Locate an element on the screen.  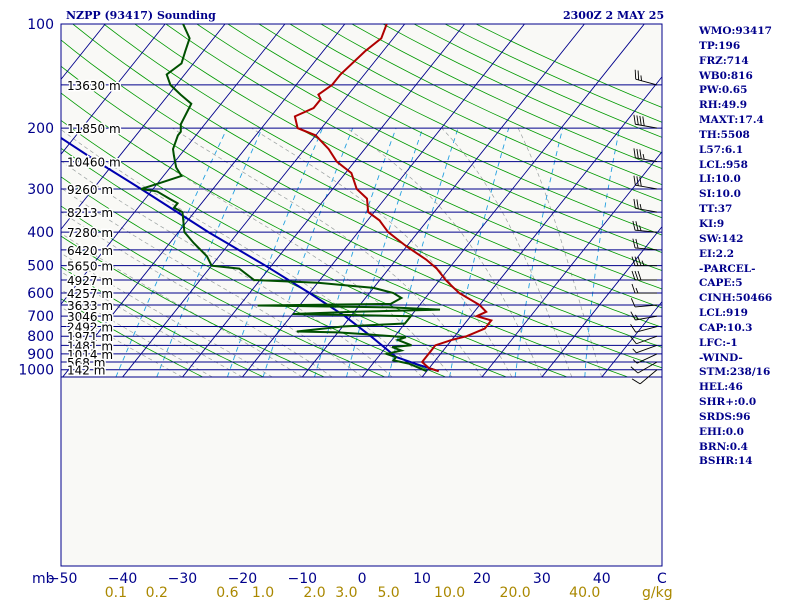
mixing-ratio-tick-label: 3.0 is located at coordinates (346, 592).